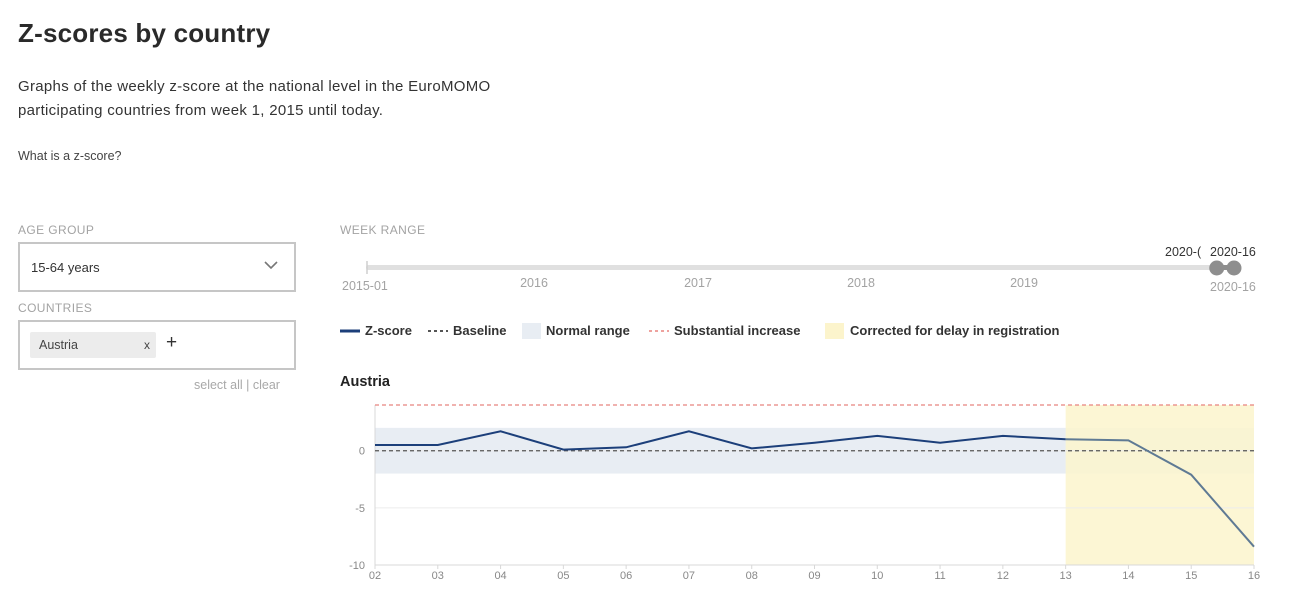 This screenshot has height=610, width=1316. Describe the element at coordinates (800, 267) in the screenshot. I see `slider-track` at that location.